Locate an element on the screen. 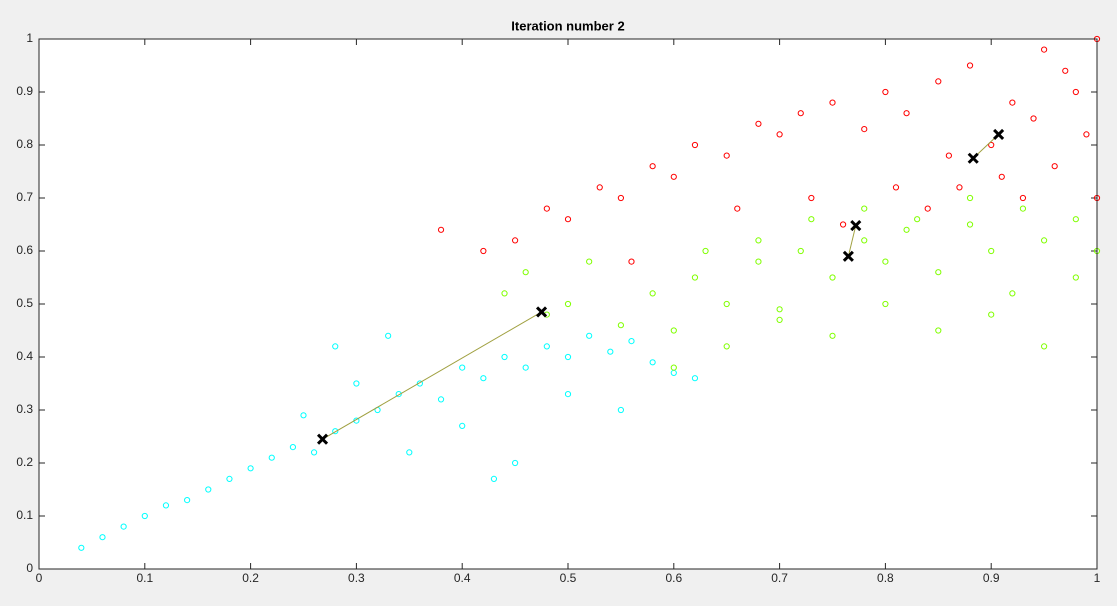 The image size is (1117, 606). y-tick-label: 0.1 is located at coordinates (24, 515).